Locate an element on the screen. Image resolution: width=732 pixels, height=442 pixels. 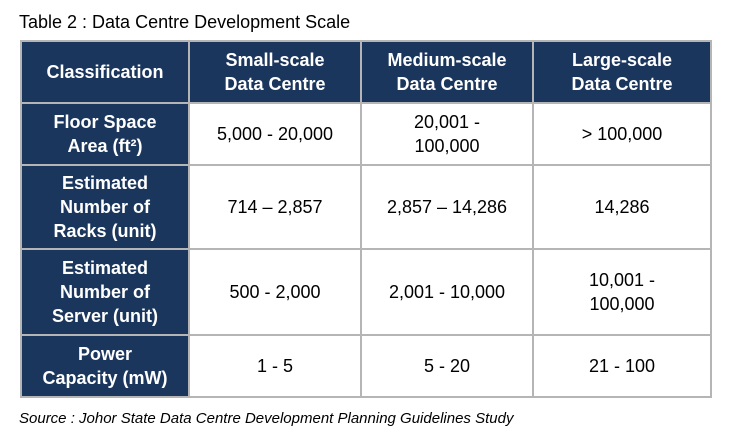
row-label-line: Power is located at coordinates (104, 354).